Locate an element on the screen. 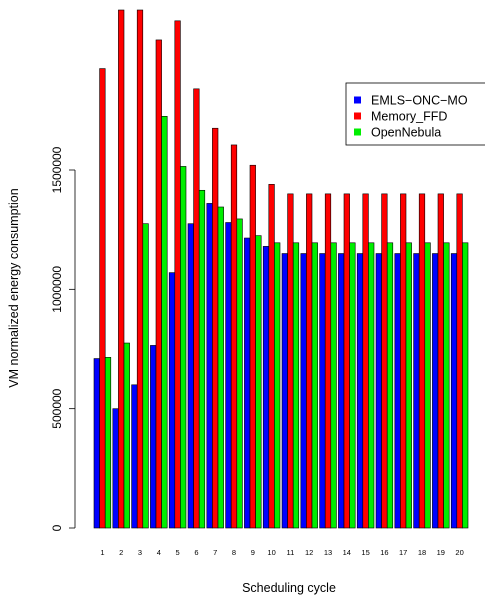 The height and width of the screenshot is (601, 485). legend-box is located at coordinates (415, 114).